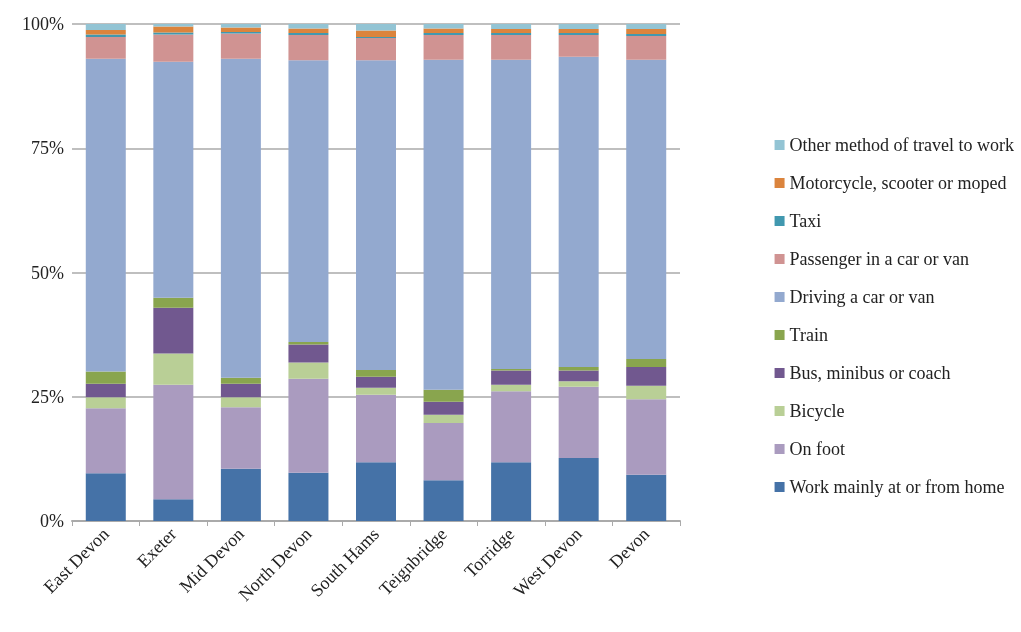 This screenshot has height=632, width=1021. Describe the element at coordinates (808, 335) in the screenshot. I see `legend-label: Train` at that location.